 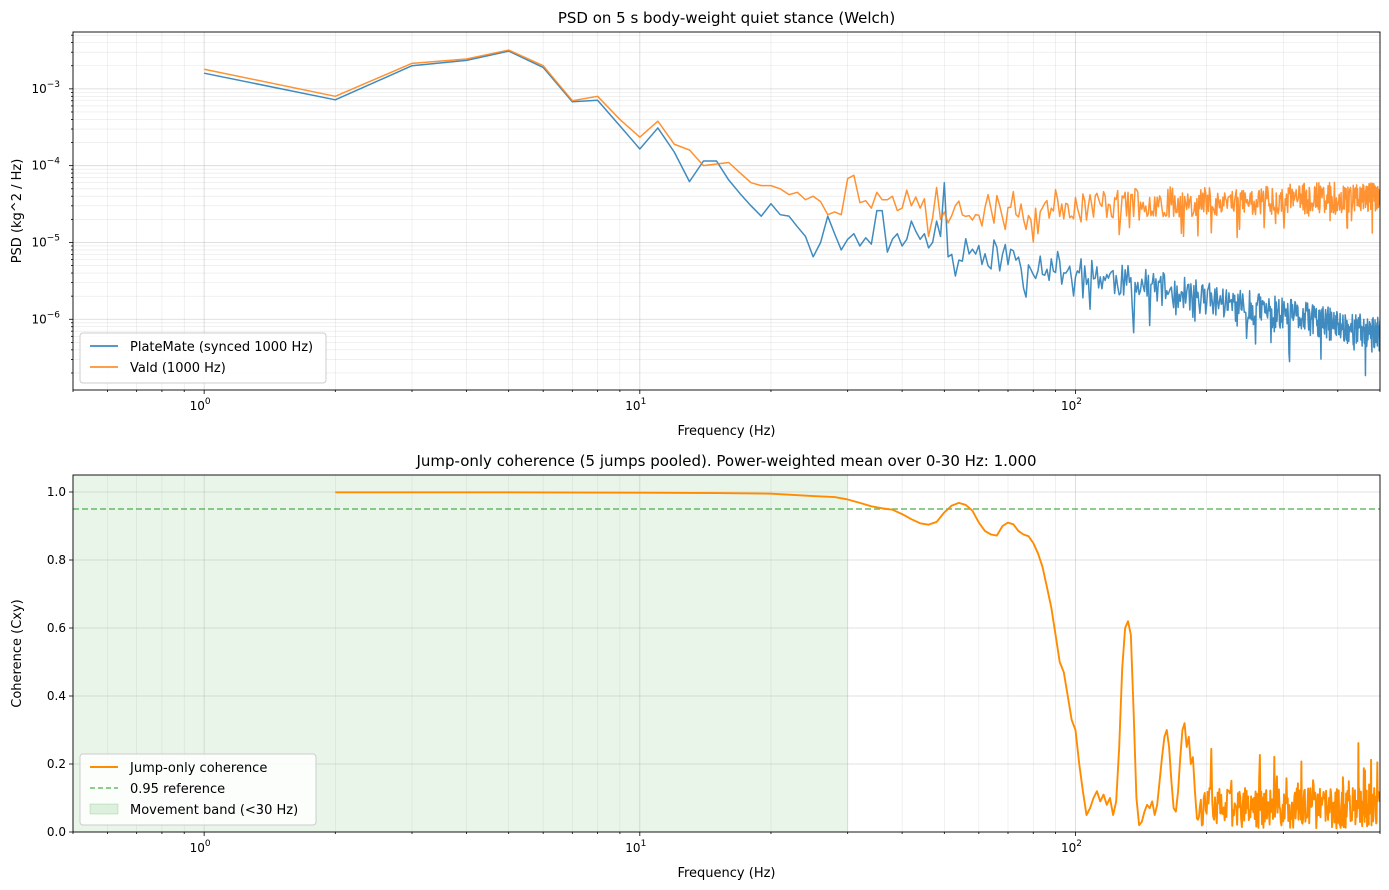 I want to click on y-tick-label: 10⁻⁶, so click(x=45, y=318).